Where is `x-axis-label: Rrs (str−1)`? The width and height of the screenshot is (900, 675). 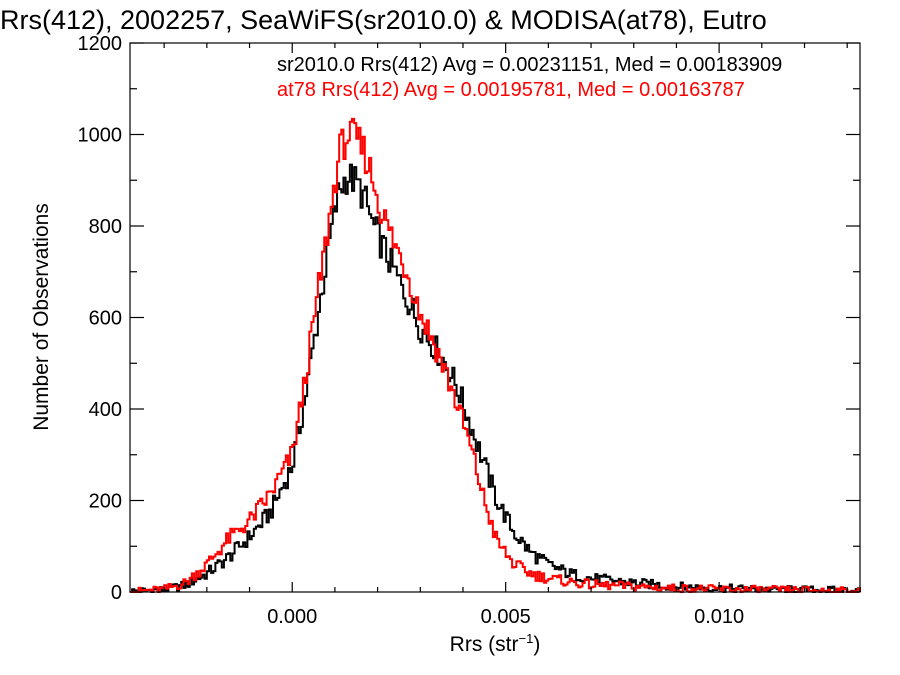
x-axis-label: Rrs (str−1) is located at coordinates (495, 643).